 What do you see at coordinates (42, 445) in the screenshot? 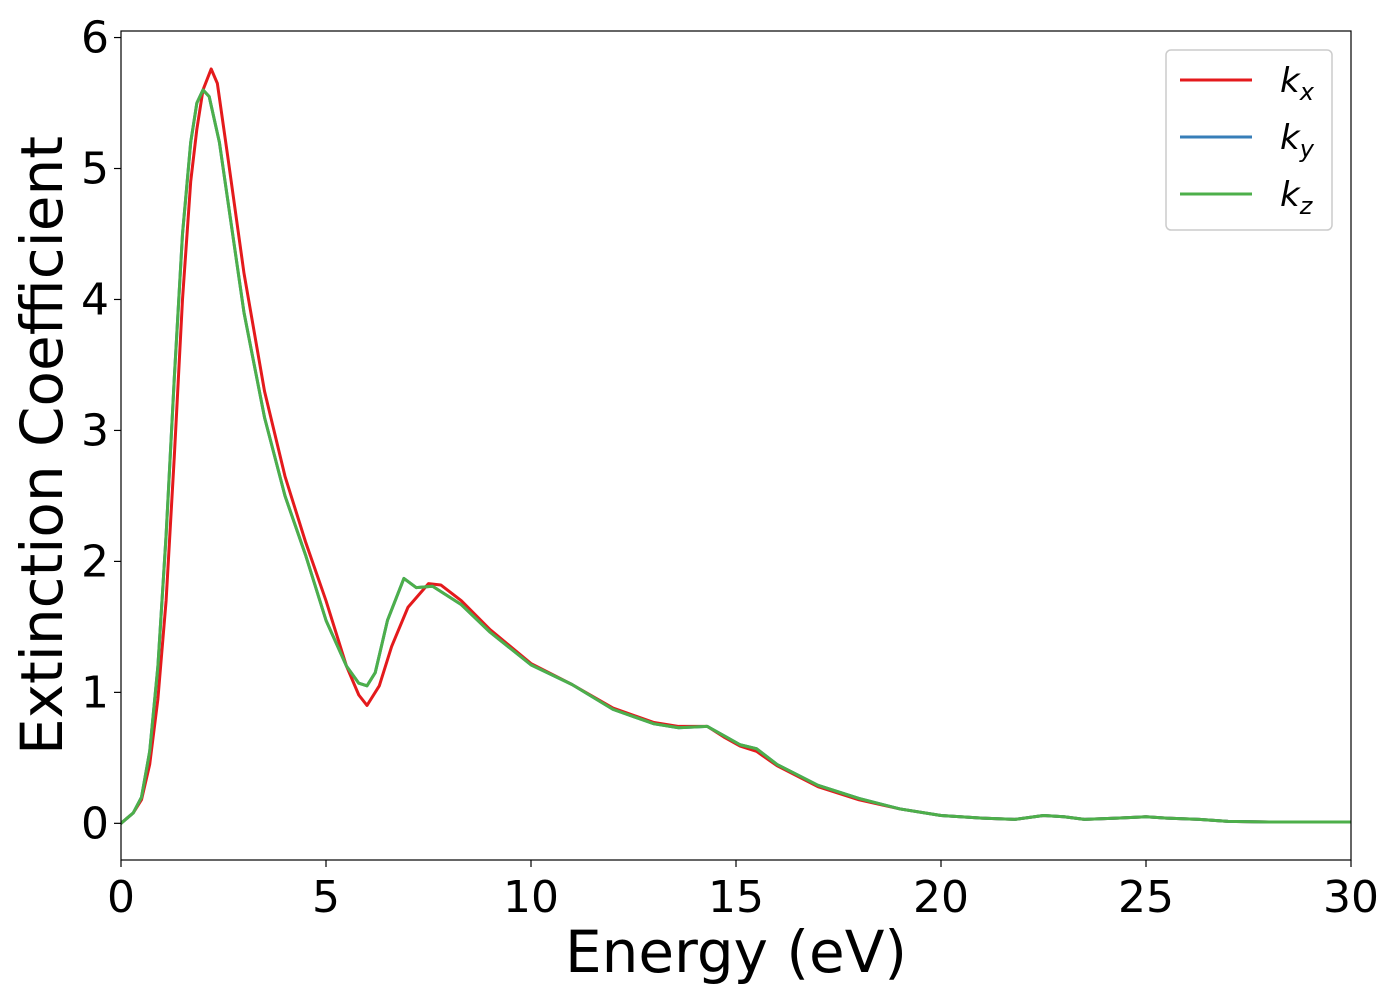
I see `y-axis-label: Extinction Coefficient` at bounding box center [42, 445].